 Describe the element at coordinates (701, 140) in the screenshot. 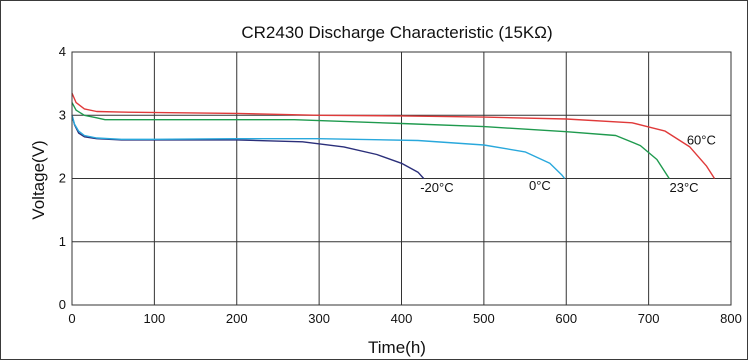

I see `series-annotation: 60°C` at that location.